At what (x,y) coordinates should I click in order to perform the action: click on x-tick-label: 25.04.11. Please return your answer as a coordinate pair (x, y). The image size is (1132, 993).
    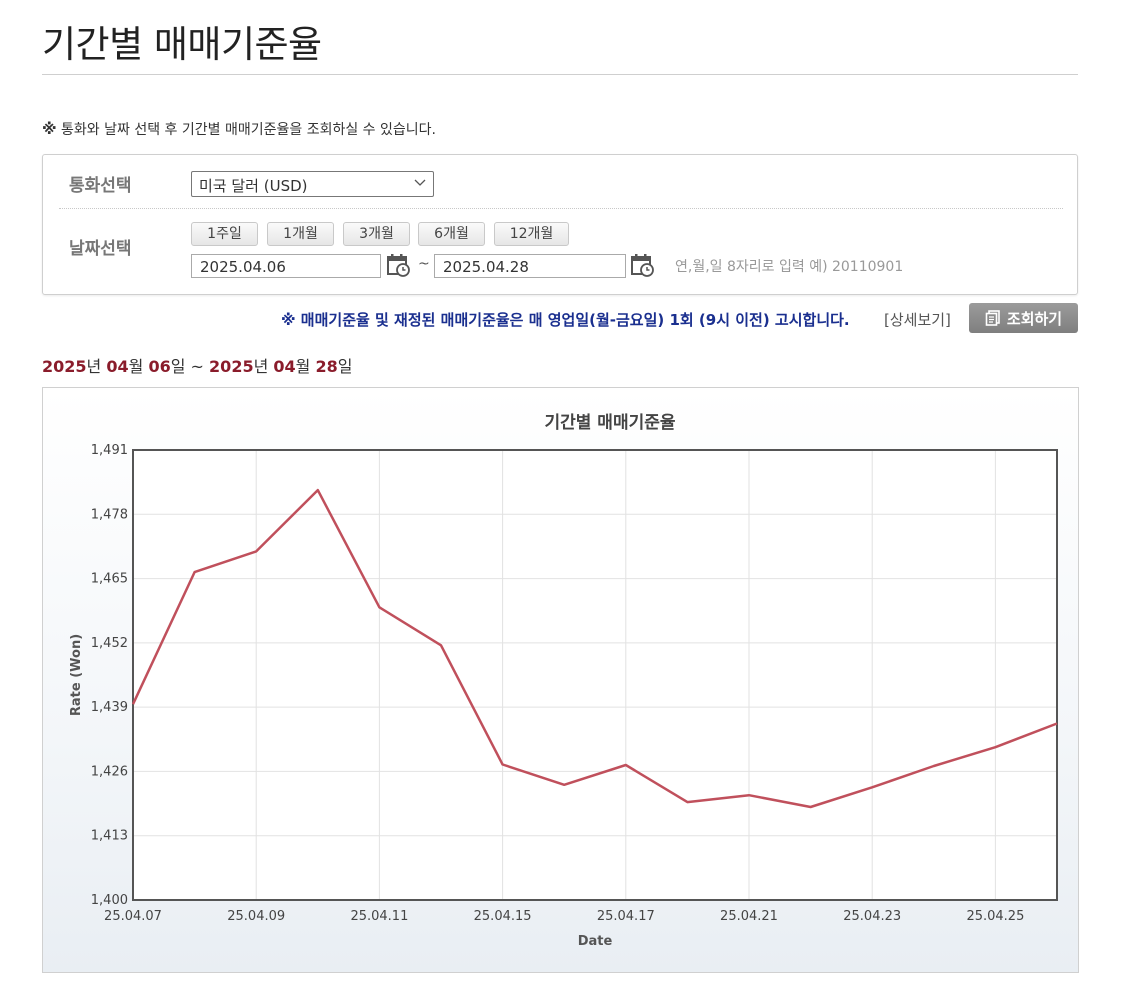
    Looking at the image, I should click on (379, 916).